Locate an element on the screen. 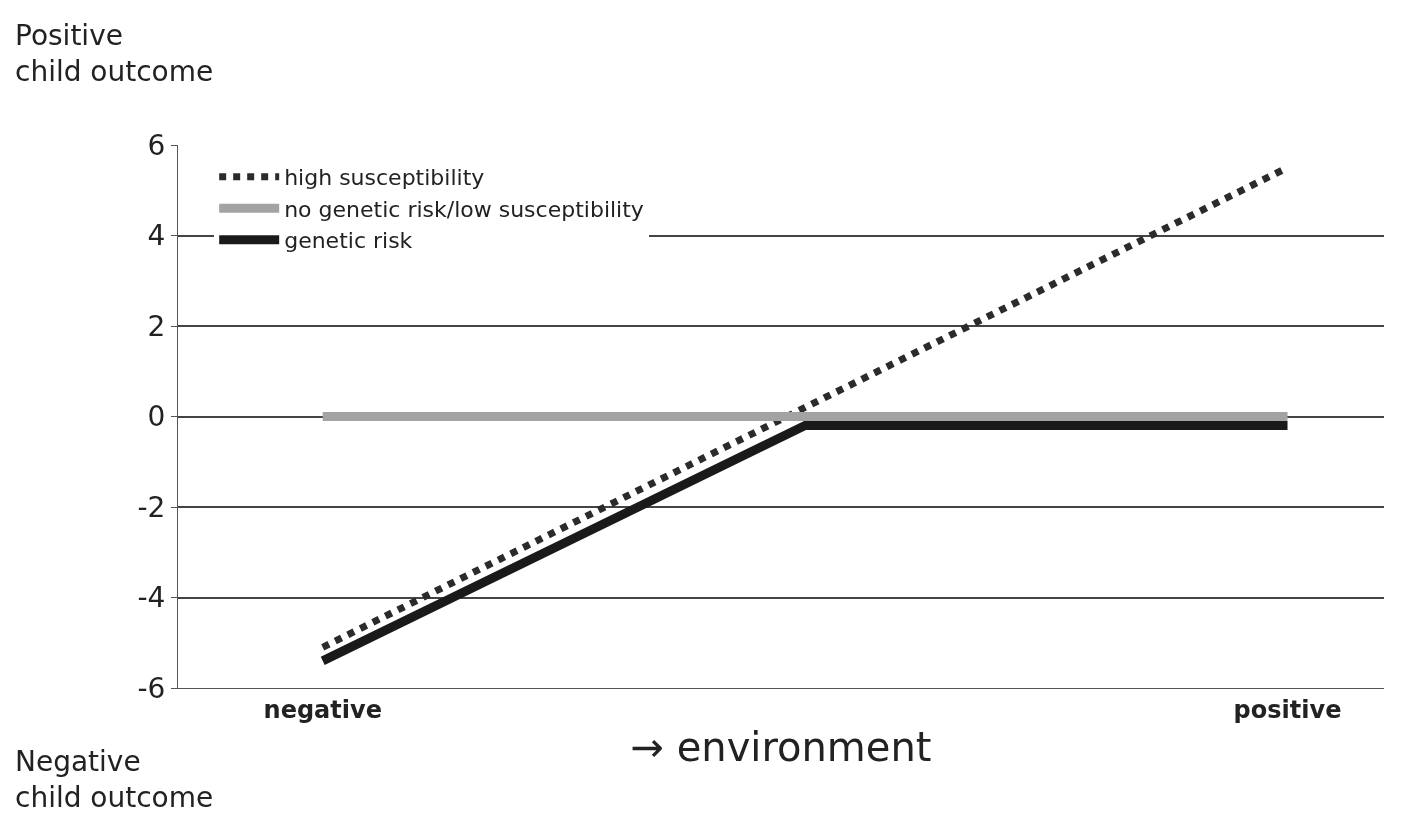  y-tick-label: -6 is located at coordinates (151, 688).